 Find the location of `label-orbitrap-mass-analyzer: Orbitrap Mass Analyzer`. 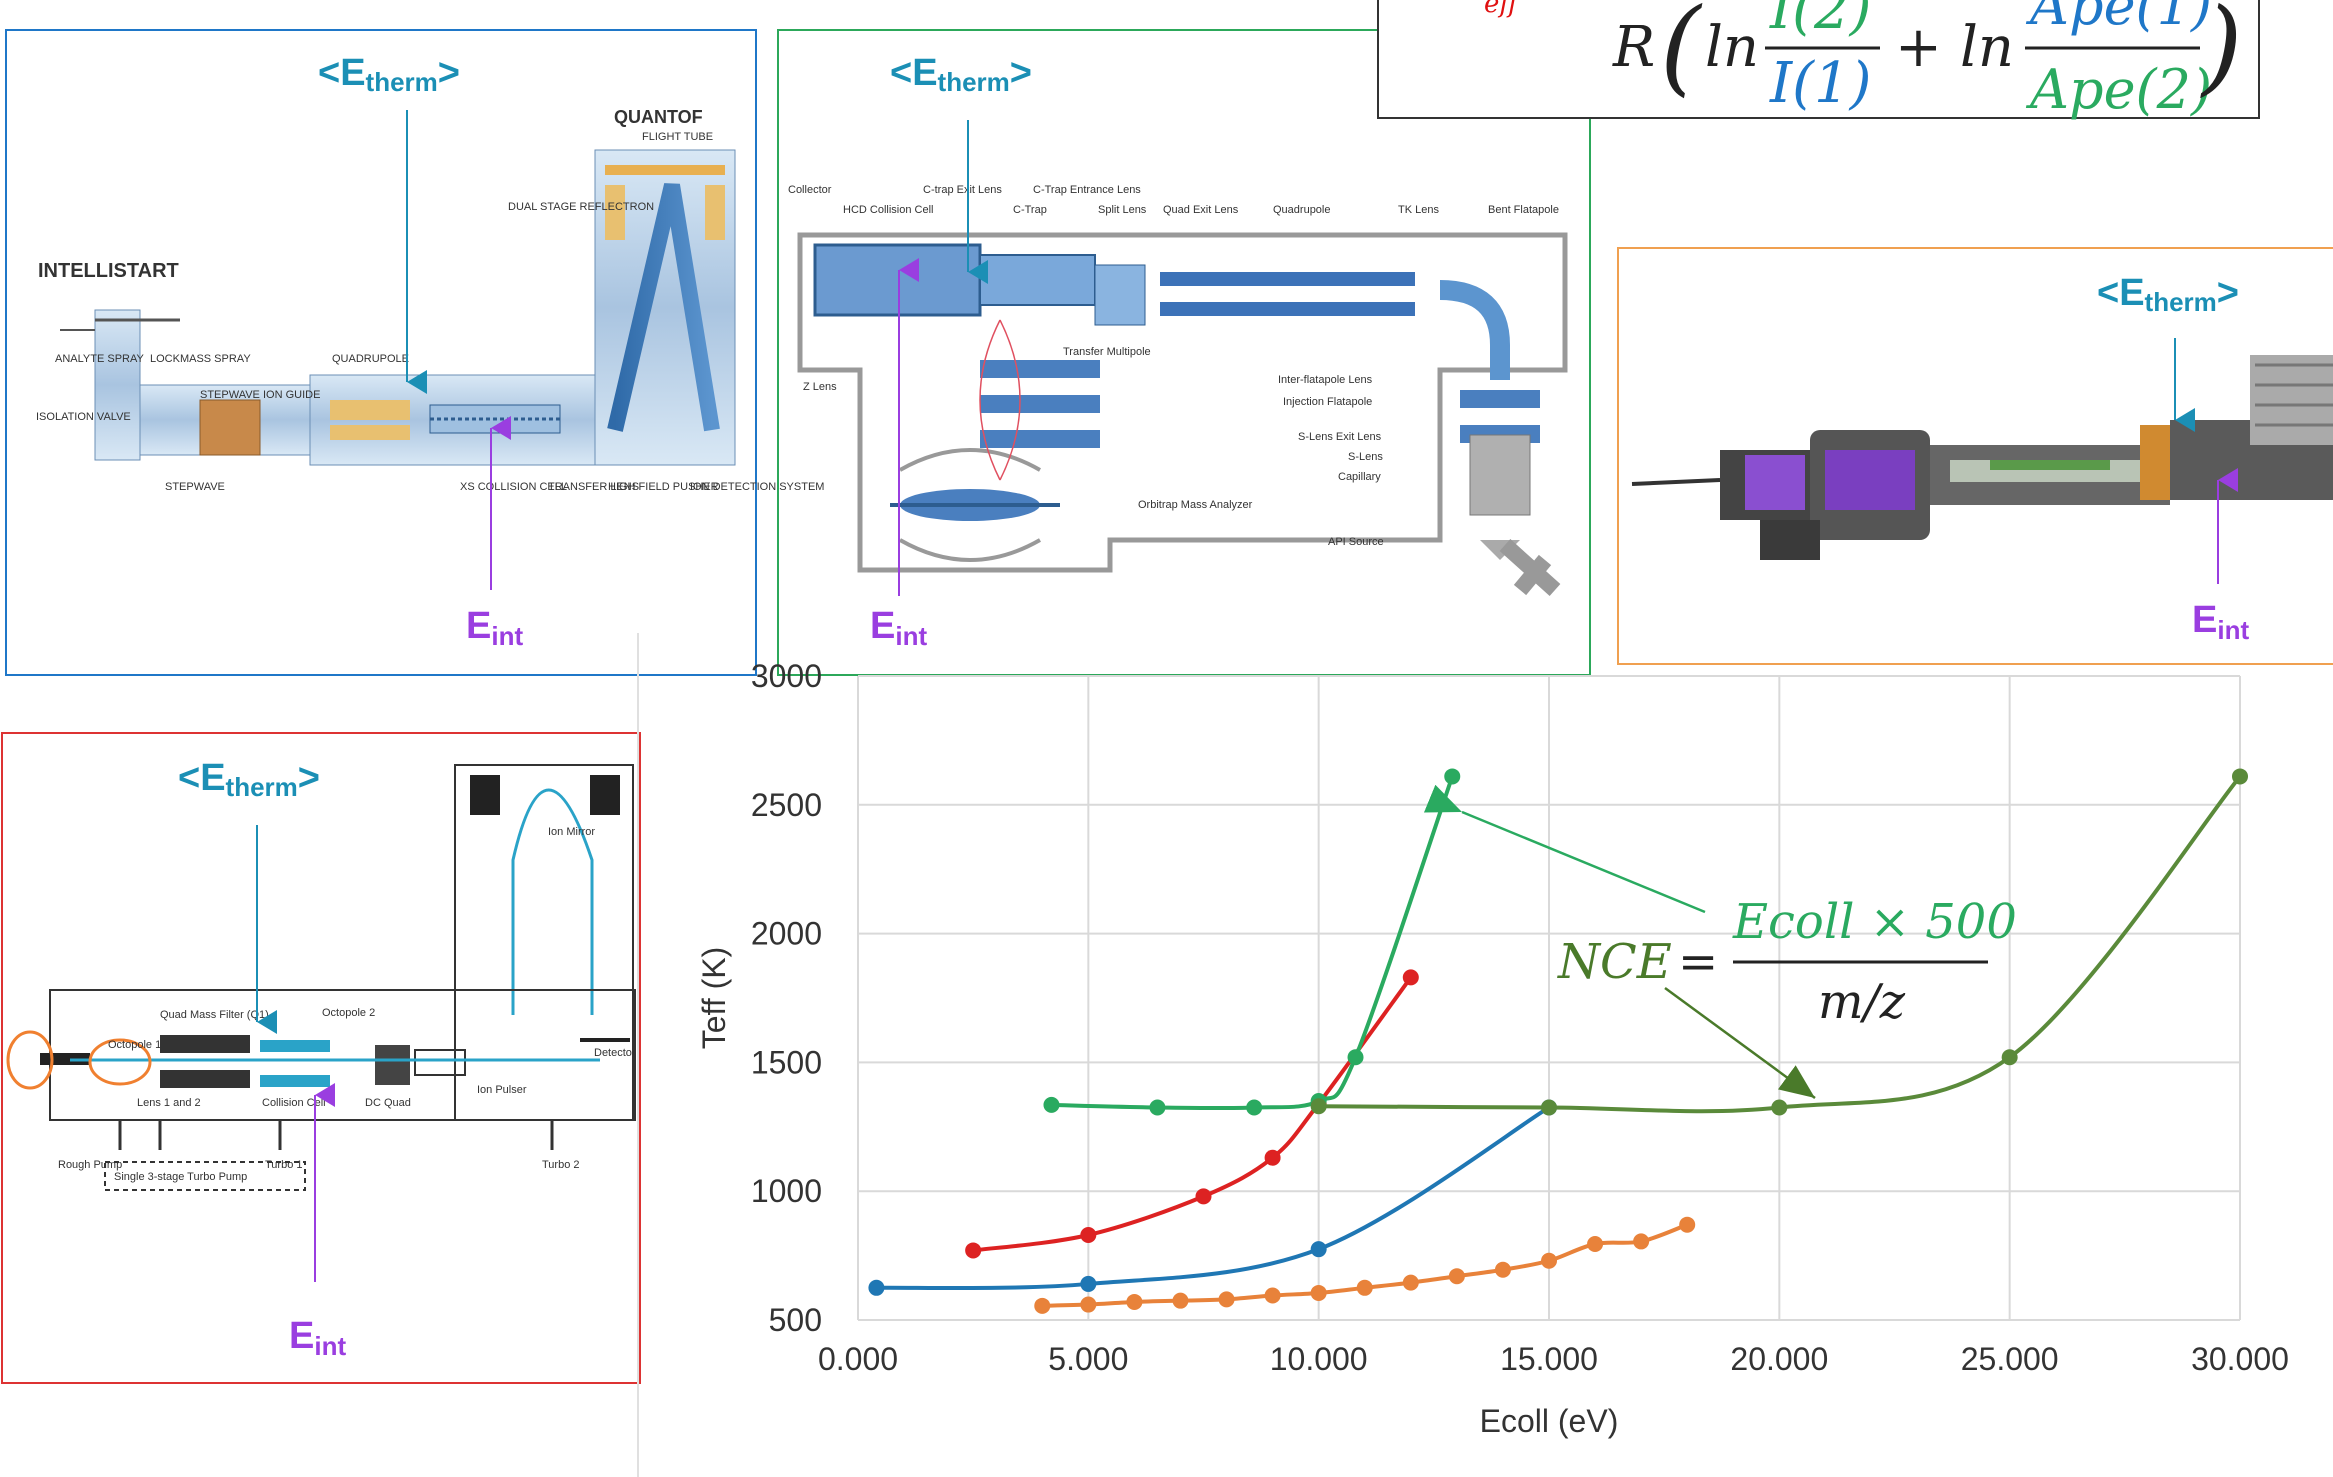

label-orbitrap-mass-analyzer: Orbitrap Mass Analyzer is located at coordinates (1195, 505).